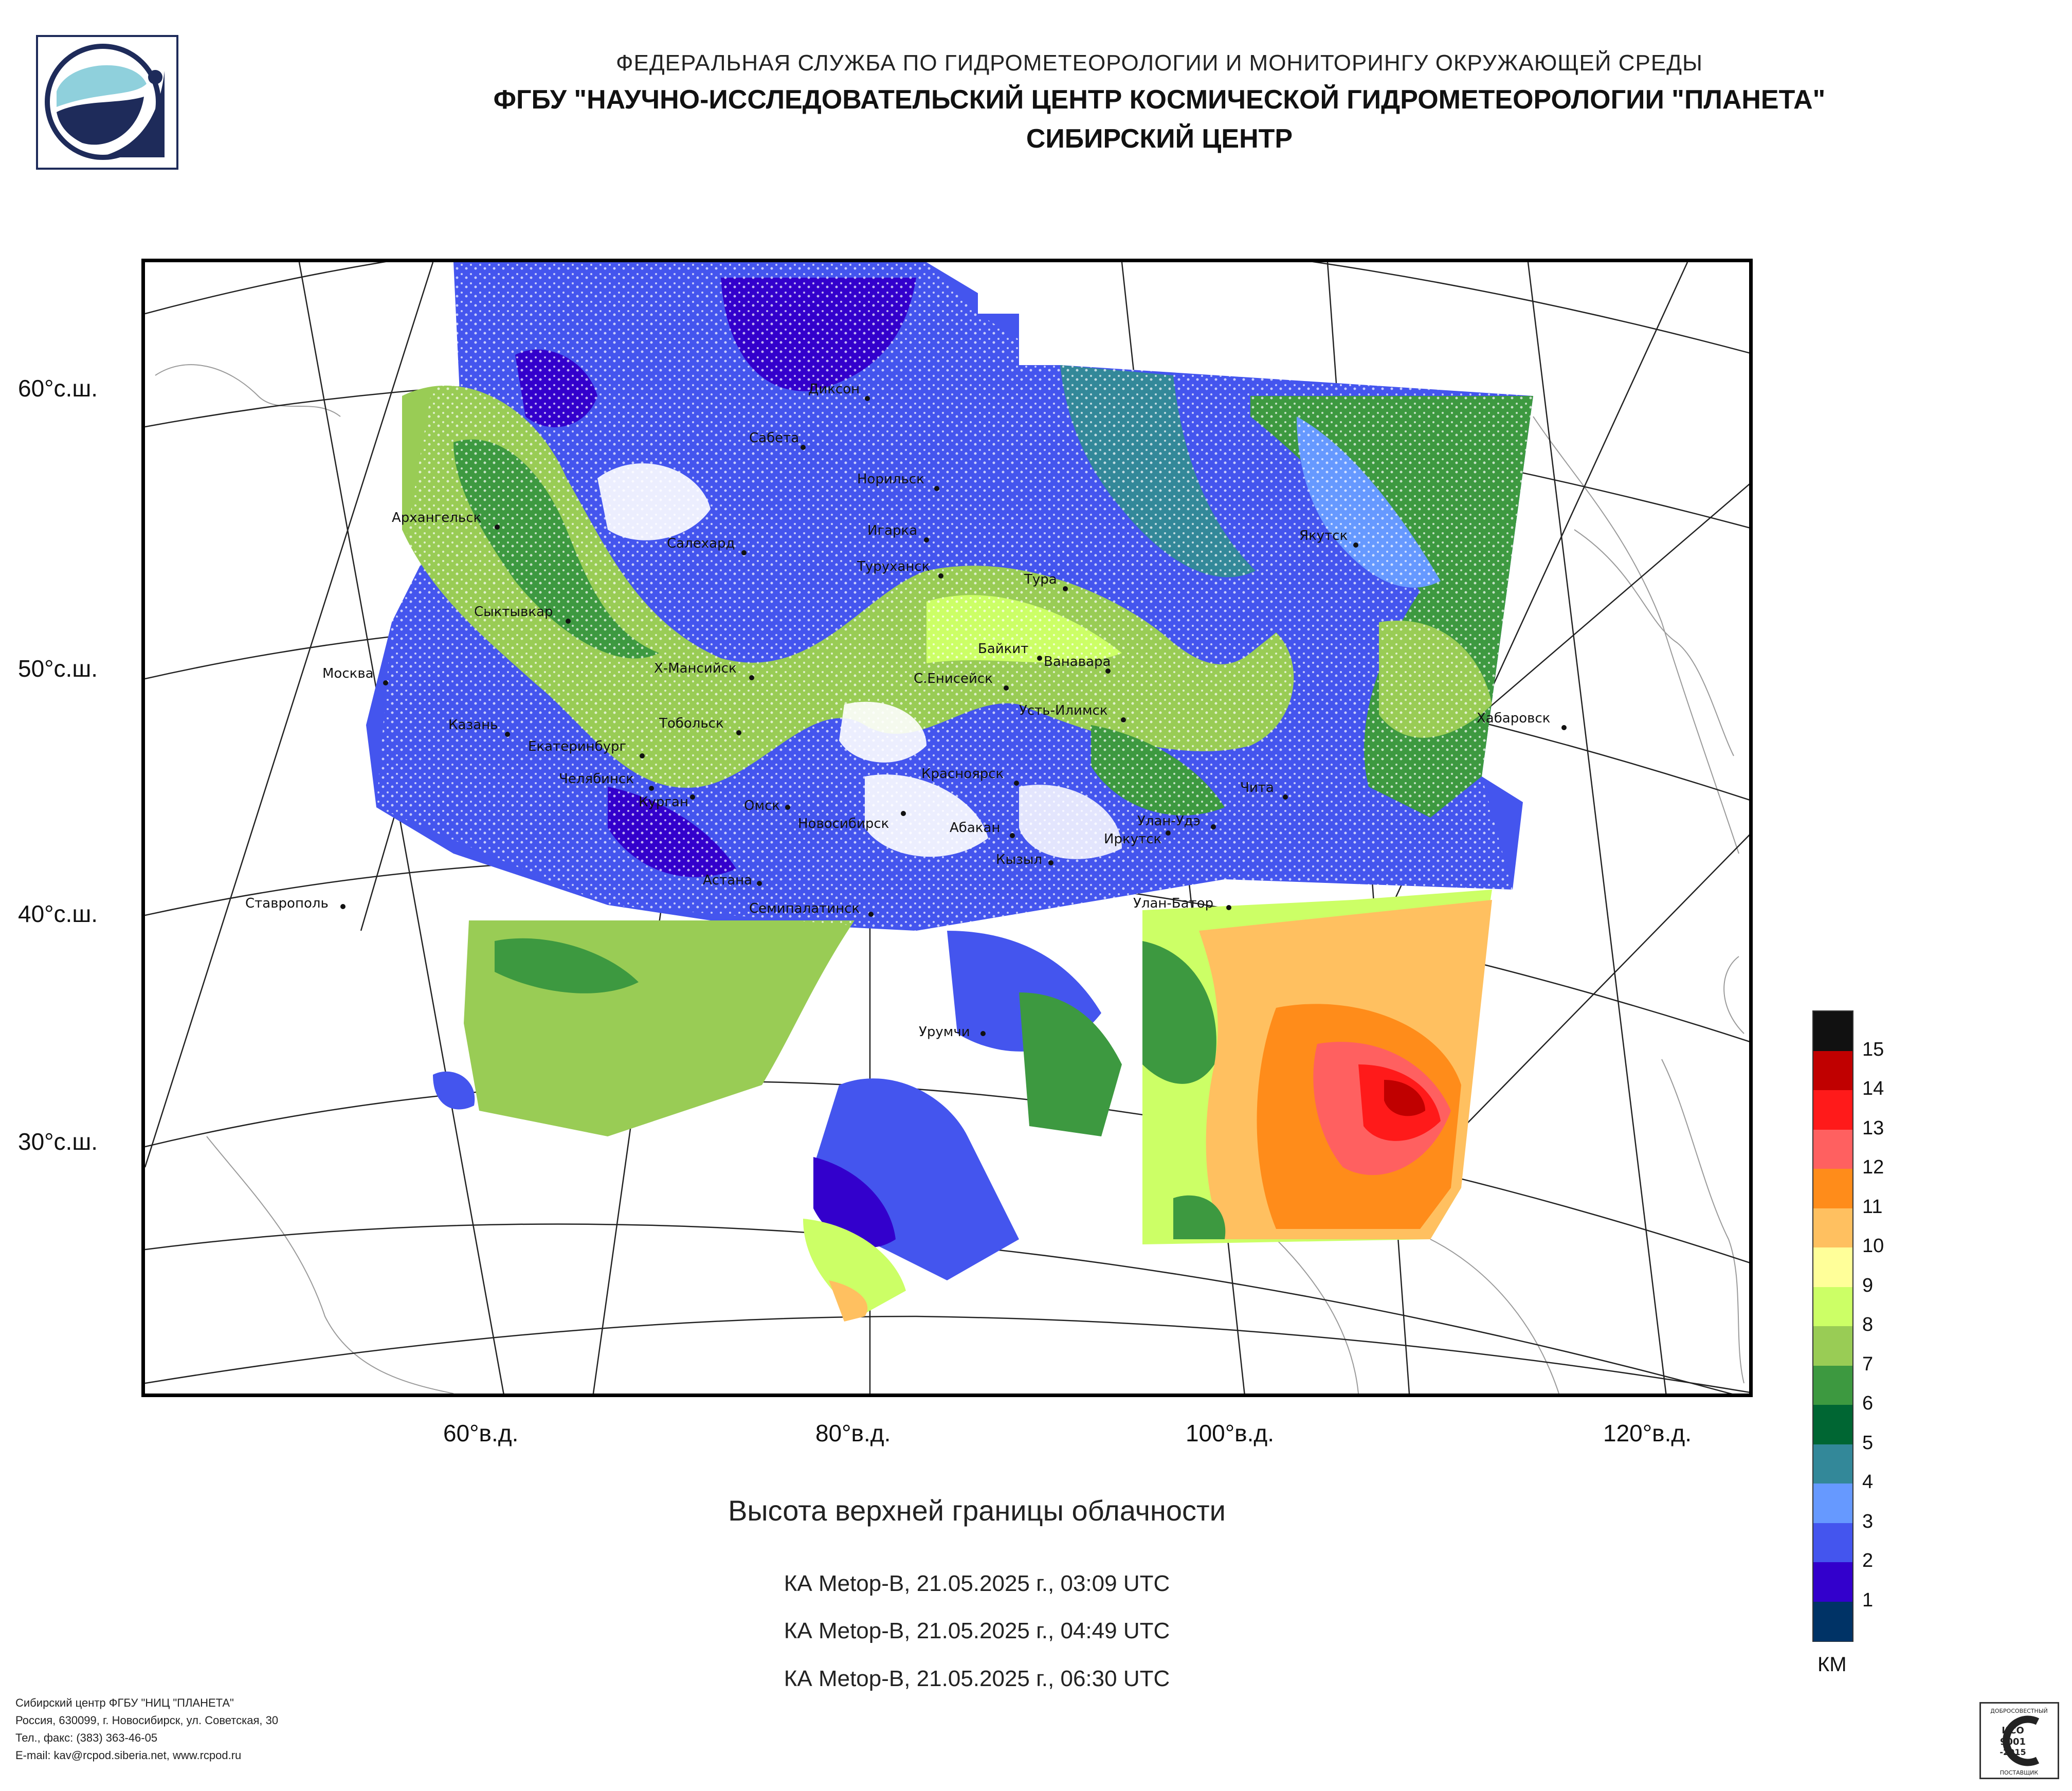 The height and width of the screenshot is (1791, 2072). I want to click on legend-label: 9, so click(1868, 1285).